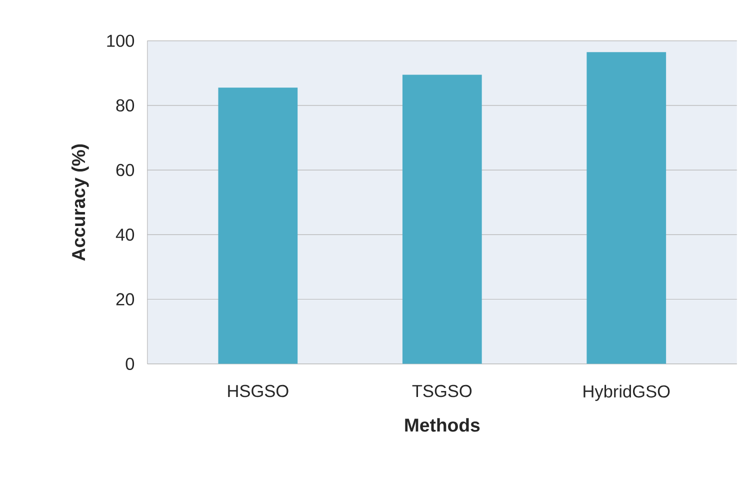 This screenshot has width=749, height=481. What do you see at coordinates (442, 391) in the screenshot?
I see `x-tick-label: TSGSO` at bounding box center [442, 391].